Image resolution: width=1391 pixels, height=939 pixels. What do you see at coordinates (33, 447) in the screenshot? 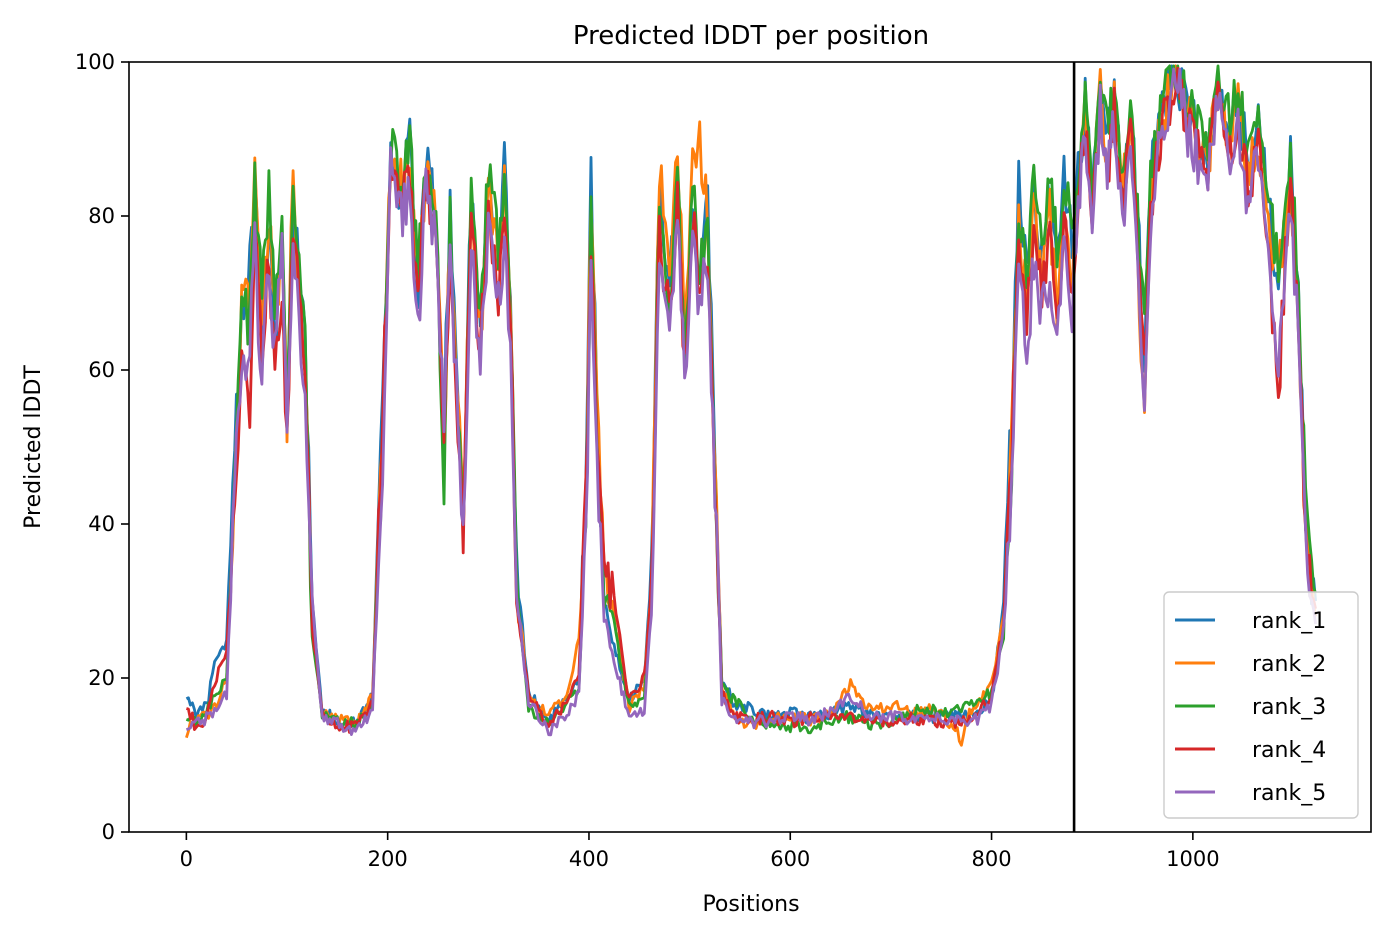
I see `y-axis-label: Predicted lDDT` at bounding box center [33, 447].